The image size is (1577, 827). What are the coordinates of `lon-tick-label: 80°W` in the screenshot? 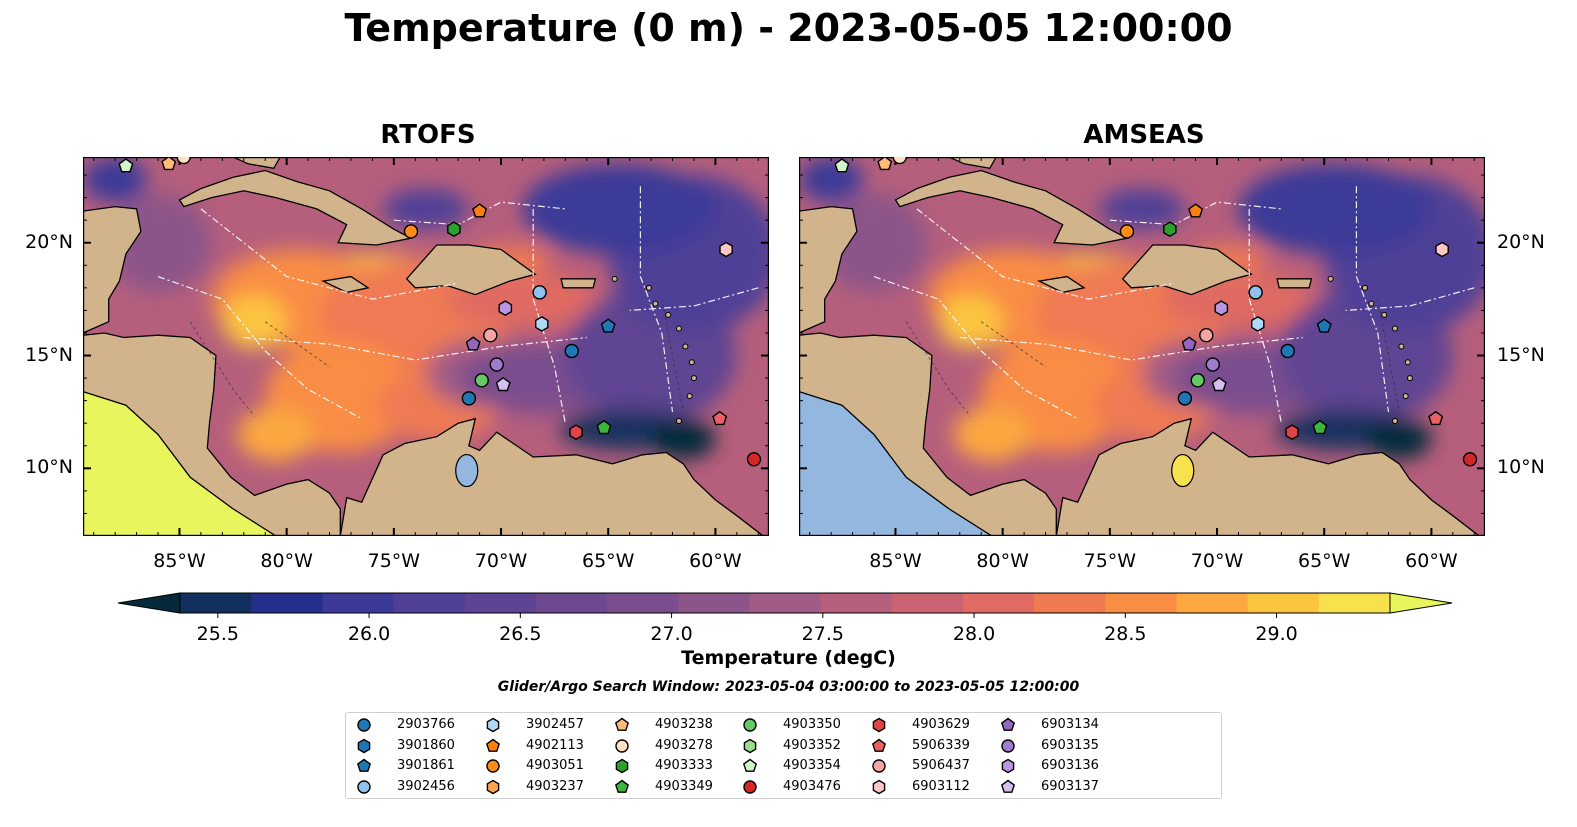 It's located at (1002, 561).